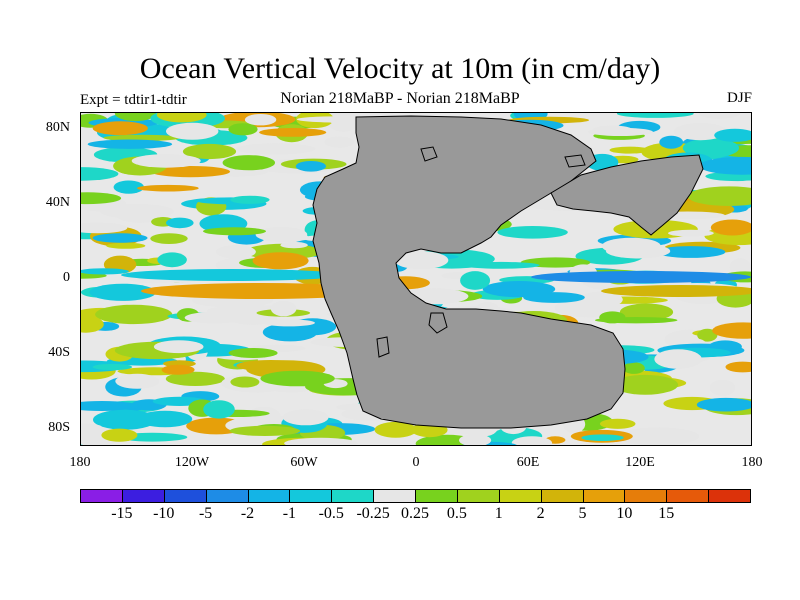  I want to click on lon-label-0: 0, so click(416, 462).